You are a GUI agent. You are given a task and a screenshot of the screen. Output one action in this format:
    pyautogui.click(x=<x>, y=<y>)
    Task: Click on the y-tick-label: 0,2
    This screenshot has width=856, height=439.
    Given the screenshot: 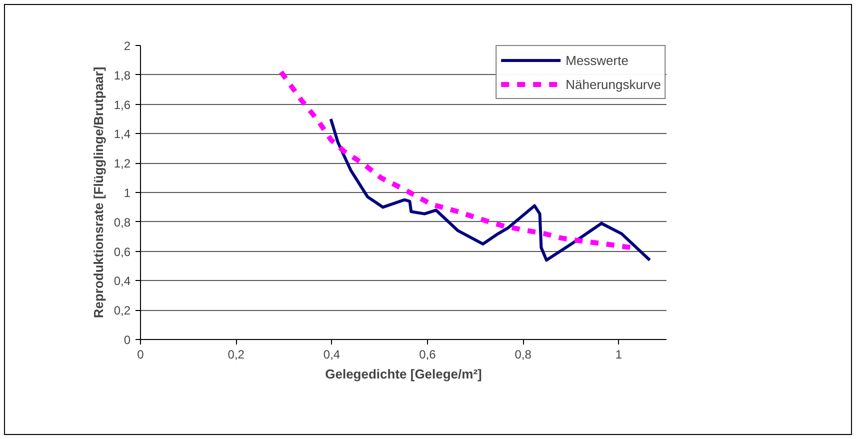 What is the action you would take?
    pyautogui.click(x=122, y=311)
    